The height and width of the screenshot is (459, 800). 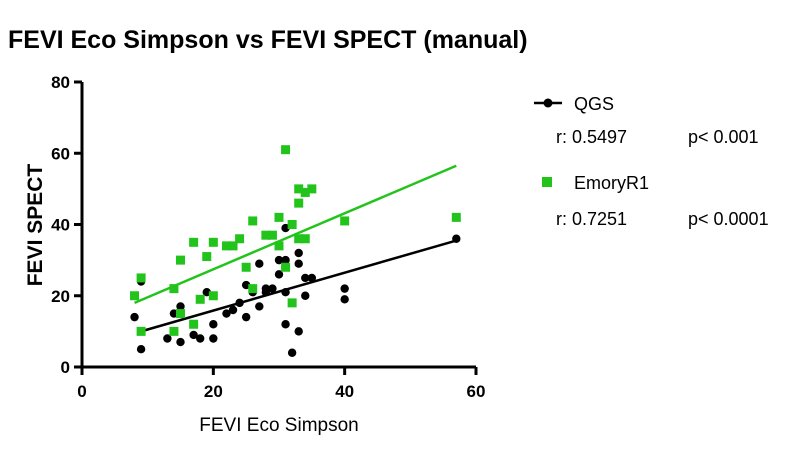 What do you see at coordinates (60, 82) in the screenshot?
I see `y-tick-label: 80` at bounding box center [60, 82].